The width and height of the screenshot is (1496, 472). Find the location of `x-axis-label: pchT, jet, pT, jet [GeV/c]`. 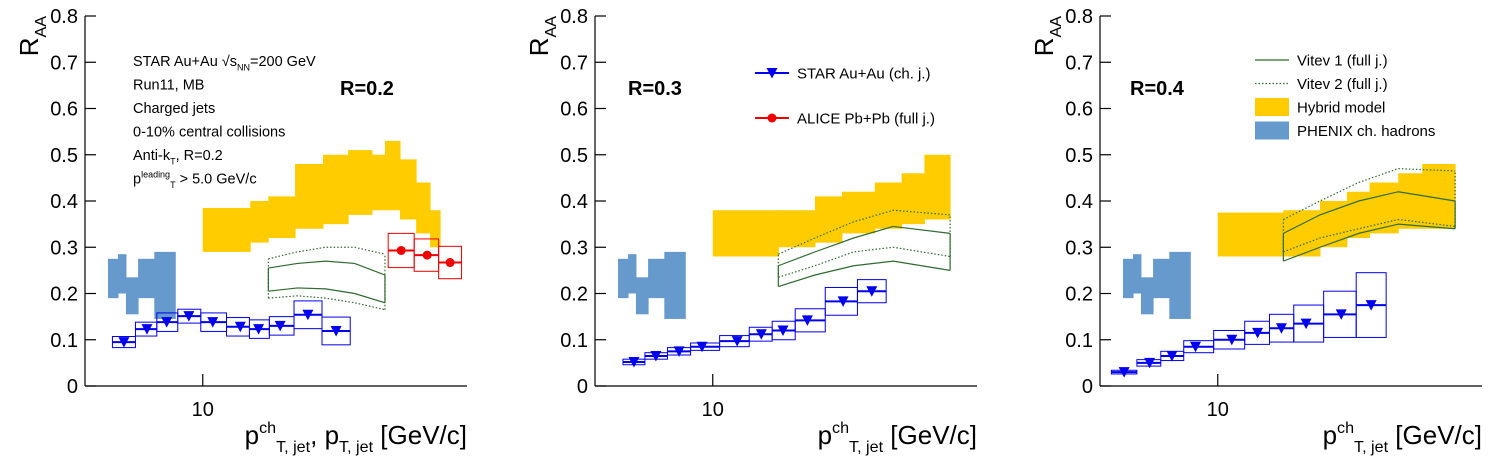

x-axis-label: pchT, jet, pT, jet [GeV/c] is located at coordinates (356, 437).